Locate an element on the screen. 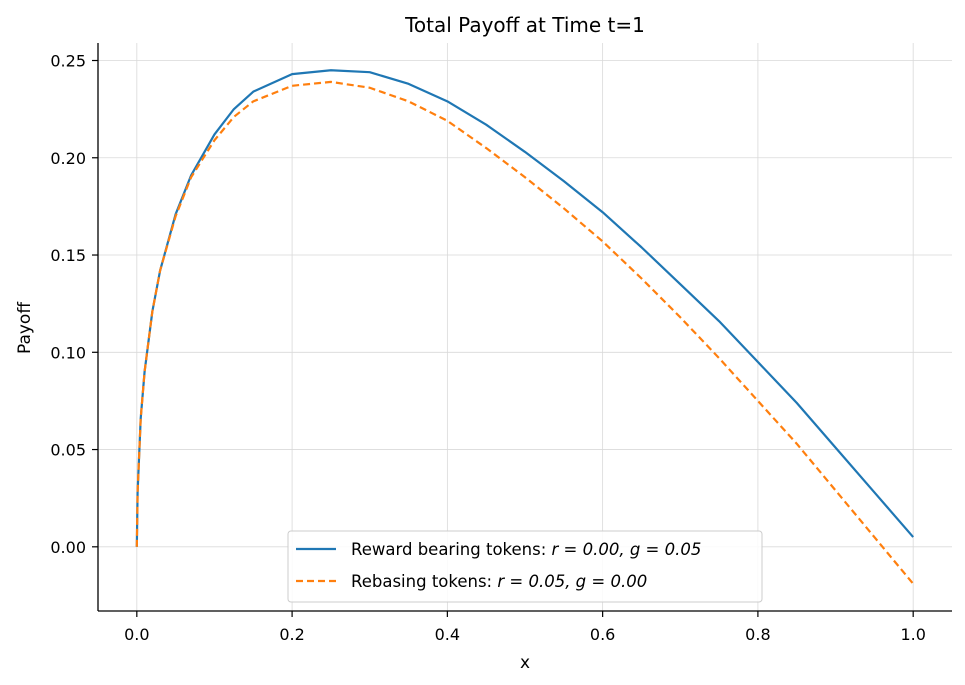 Image resolution: width=965 pixels, height=685 pixels. y-tick-label: 0.25 is located at coordinates (68, 61).